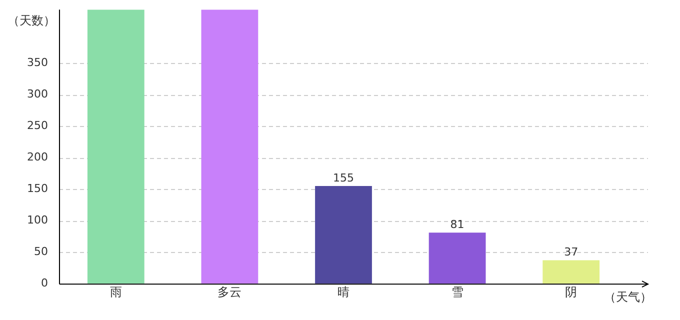 This screenshot has height=320, width=680. Describe the element at coordinates (37, 188) in the screenshot. I see `y-tick-label: 150` at that location.